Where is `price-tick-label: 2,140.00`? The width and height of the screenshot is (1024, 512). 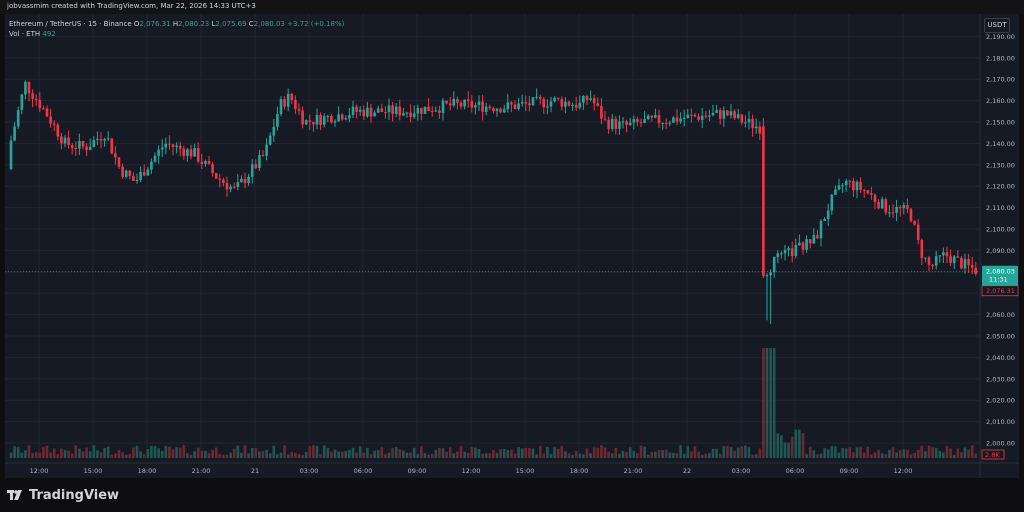 price-tick-label: 2,140.00 is located at coordinates (1000, 144).